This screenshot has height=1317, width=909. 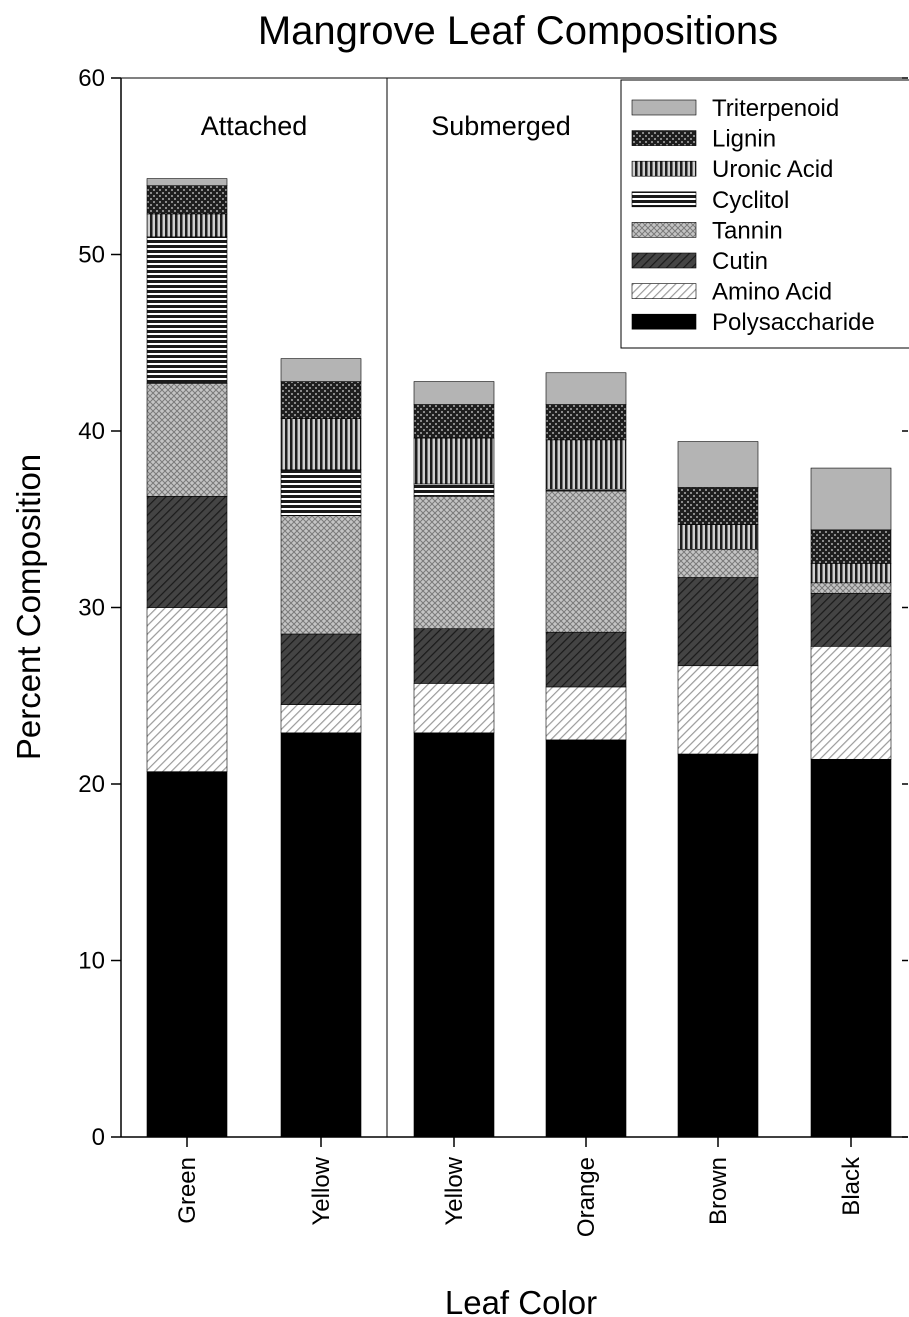 I want to click on x-tick-label: Black, so click(x=851, y=1186).